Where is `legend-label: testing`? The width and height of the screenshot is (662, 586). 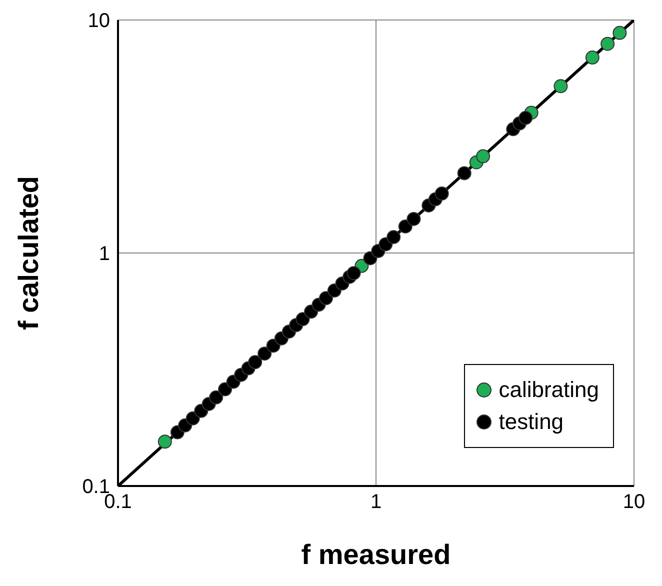
legend-label: testing is located at coordinates (531, 422).